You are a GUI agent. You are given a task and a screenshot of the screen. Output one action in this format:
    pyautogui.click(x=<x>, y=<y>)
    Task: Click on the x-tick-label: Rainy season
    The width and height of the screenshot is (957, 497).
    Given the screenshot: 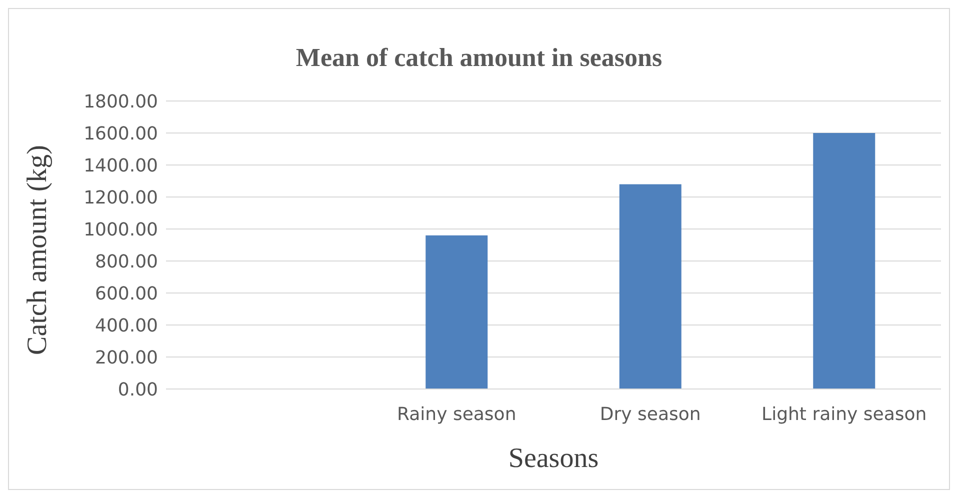 What is the action you would take?
    pyautogui.click(x=456, y=414)
    